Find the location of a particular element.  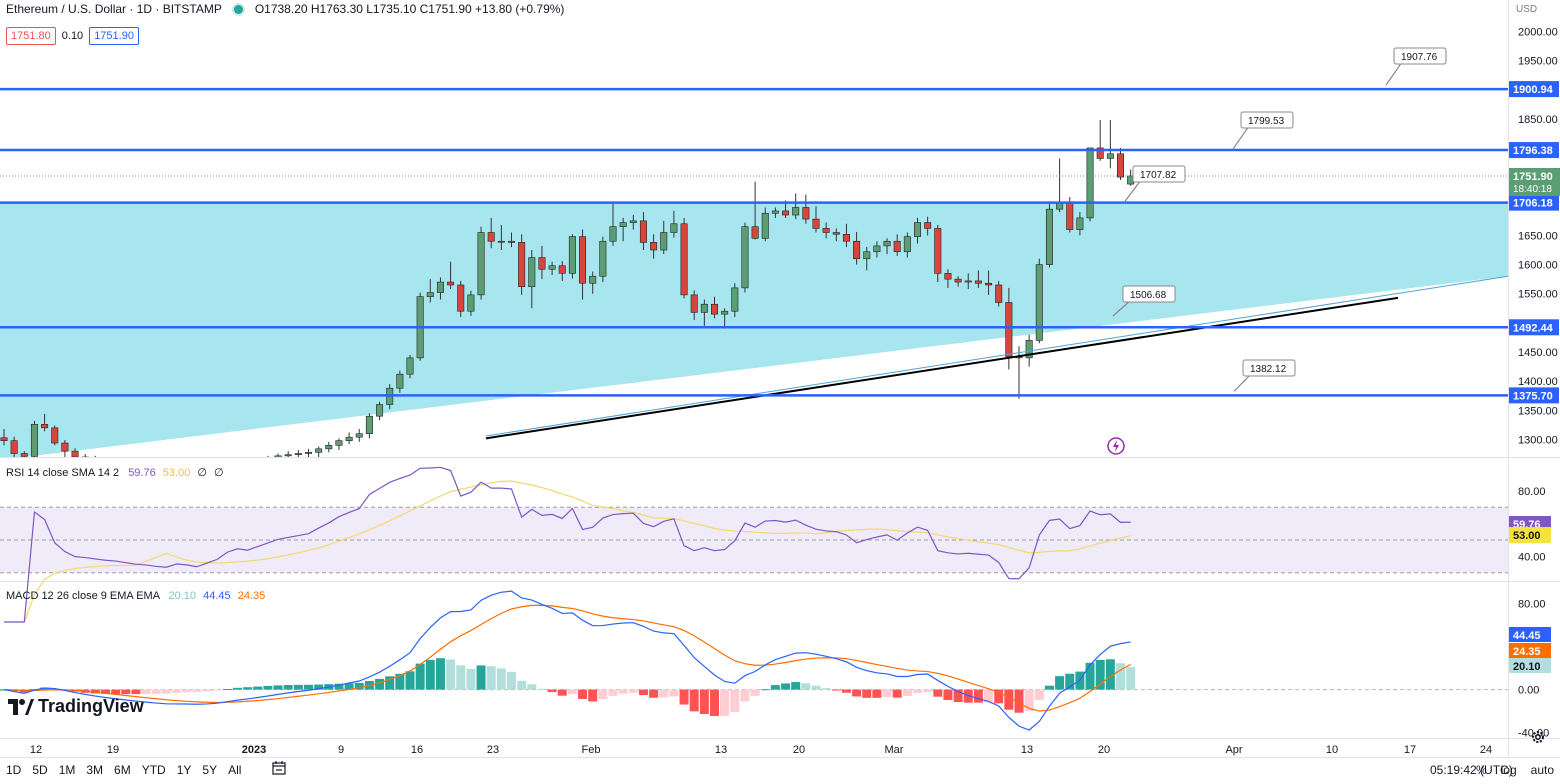

tradingview-logo: TradingView is located at coordinates (76, 706).